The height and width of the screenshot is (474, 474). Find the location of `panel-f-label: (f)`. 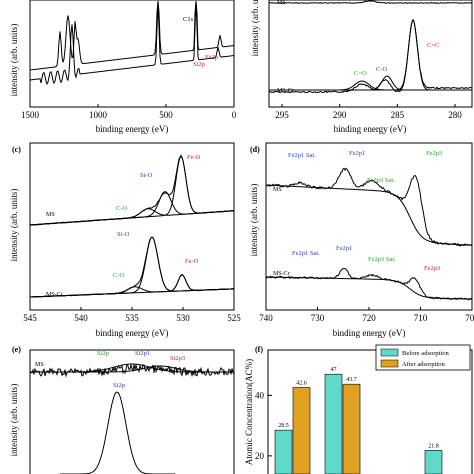

panel-f-label: (f) is located at coordinates (259, 349).